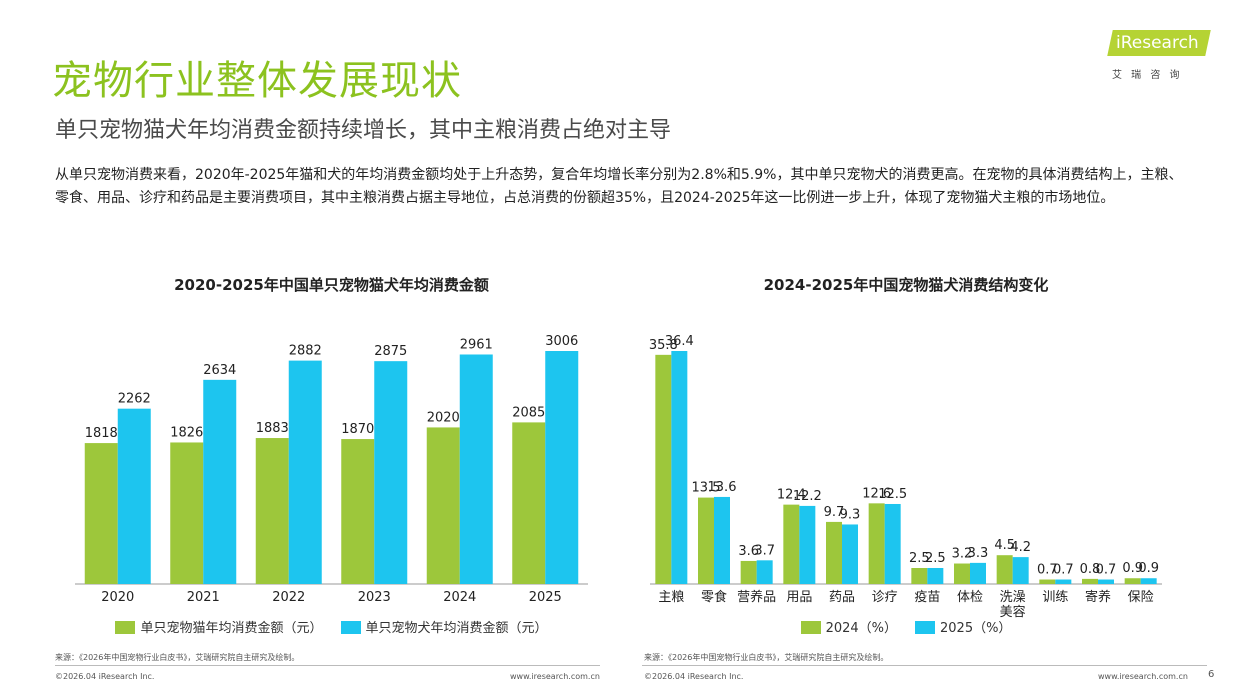 Image resolution: width=1240 pixels, height=697 pixels. Describe the element at coordinates (1055, 597) in the screenshot. I see `x-tick-label: 训练` at that location.